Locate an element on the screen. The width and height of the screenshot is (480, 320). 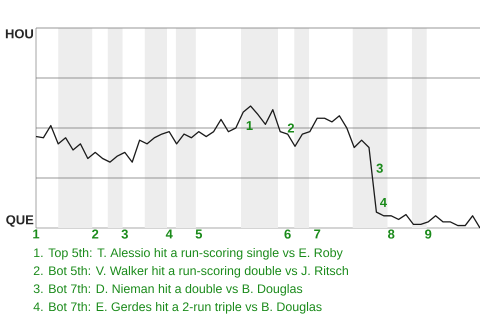
annotation: 3 is located at coordinates (379, 168).